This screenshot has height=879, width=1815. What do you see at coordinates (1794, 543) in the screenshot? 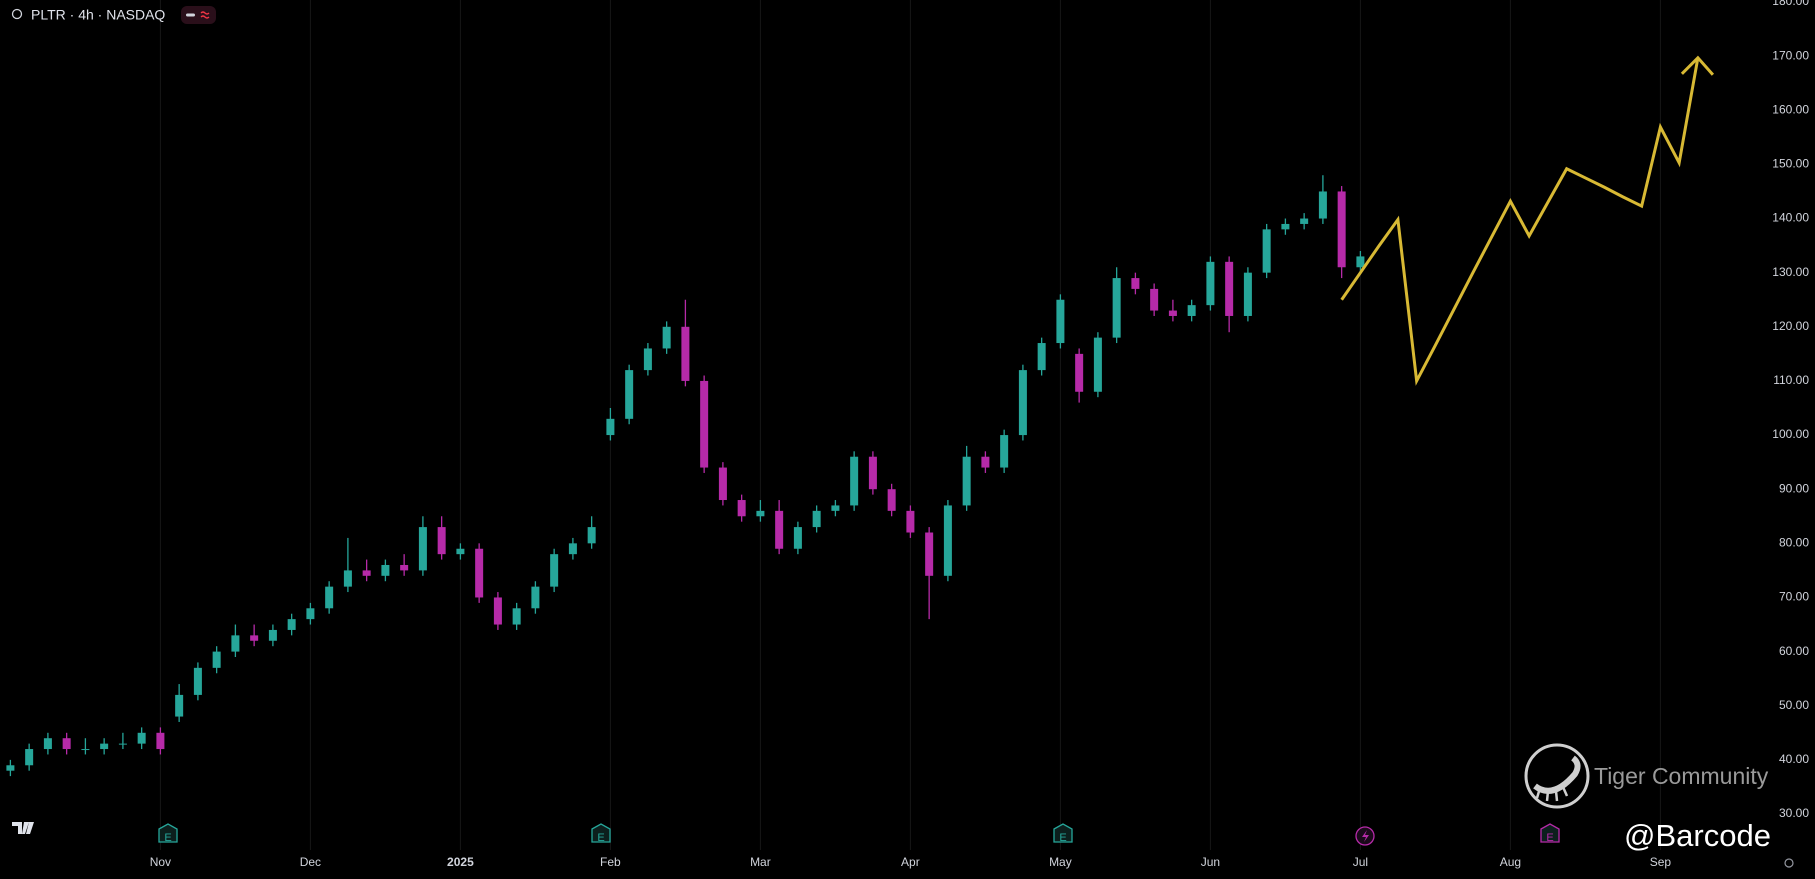
I see `y-tick-label: 80.00` at bounding box center [1794, 543].